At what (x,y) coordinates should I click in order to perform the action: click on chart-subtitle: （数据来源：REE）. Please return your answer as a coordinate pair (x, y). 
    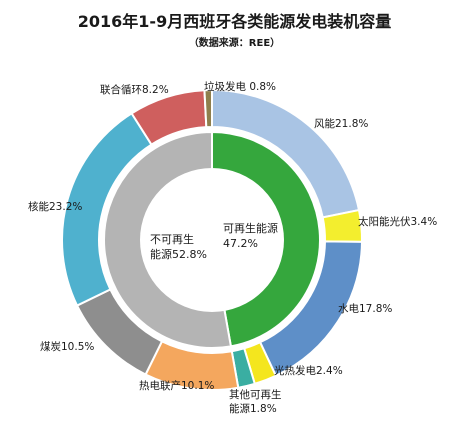
    Looking at the image, I should click on (234, 43).